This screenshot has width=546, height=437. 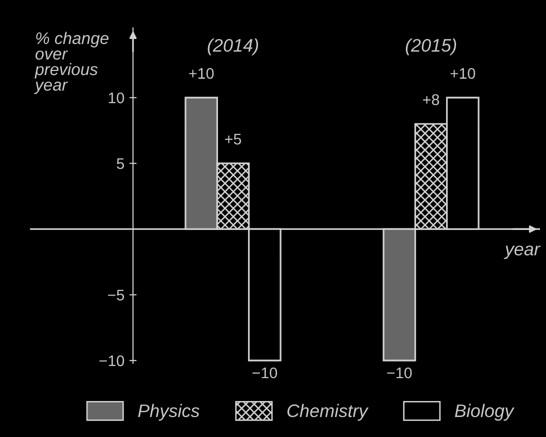 I want to click on legend-label: Physics, so click(x=169, y=412).